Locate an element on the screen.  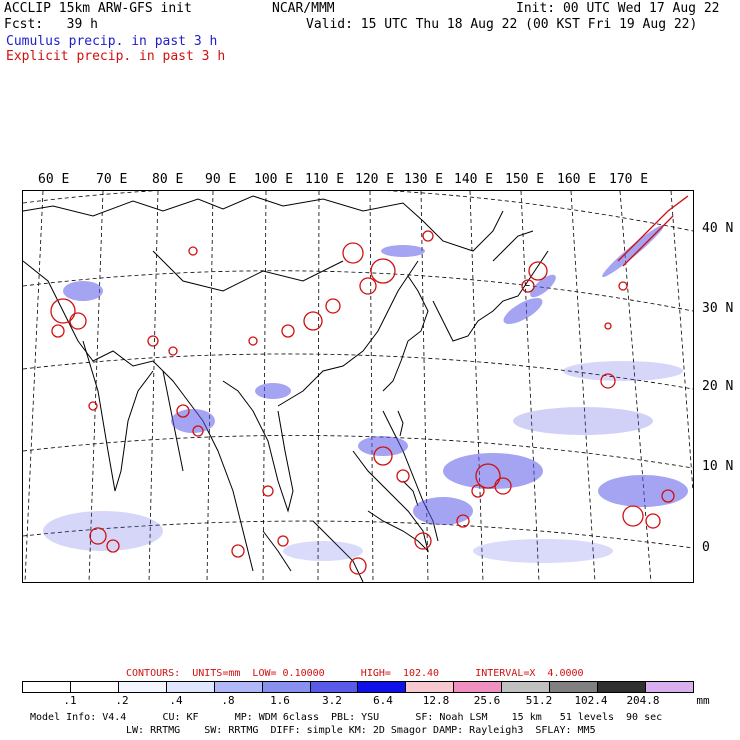
lon-label: 140 E is located at coordinates (474, 179).